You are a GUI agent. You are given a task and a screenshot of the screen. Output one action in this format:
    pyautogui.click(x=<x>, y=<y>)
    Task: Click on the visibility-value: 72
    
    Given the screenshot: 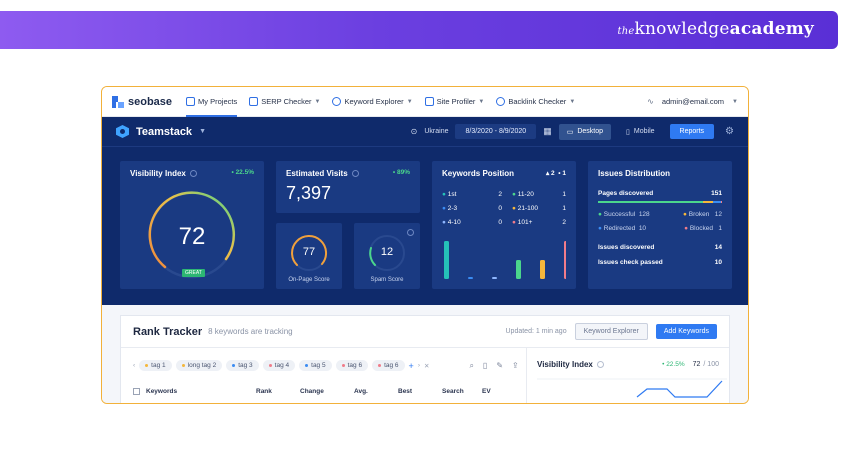 What is the action you would take?
    pyautogui.click(x=192, y=236)
    